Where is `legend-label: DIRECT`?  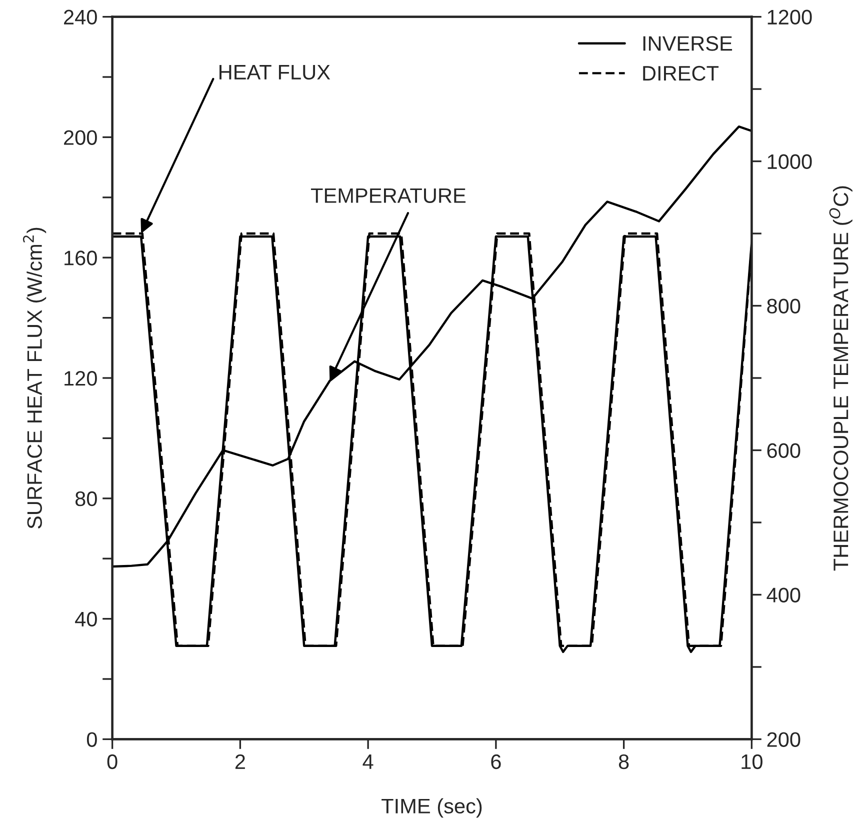 legend-label: DIRECT is located at coordinates (681, 73).